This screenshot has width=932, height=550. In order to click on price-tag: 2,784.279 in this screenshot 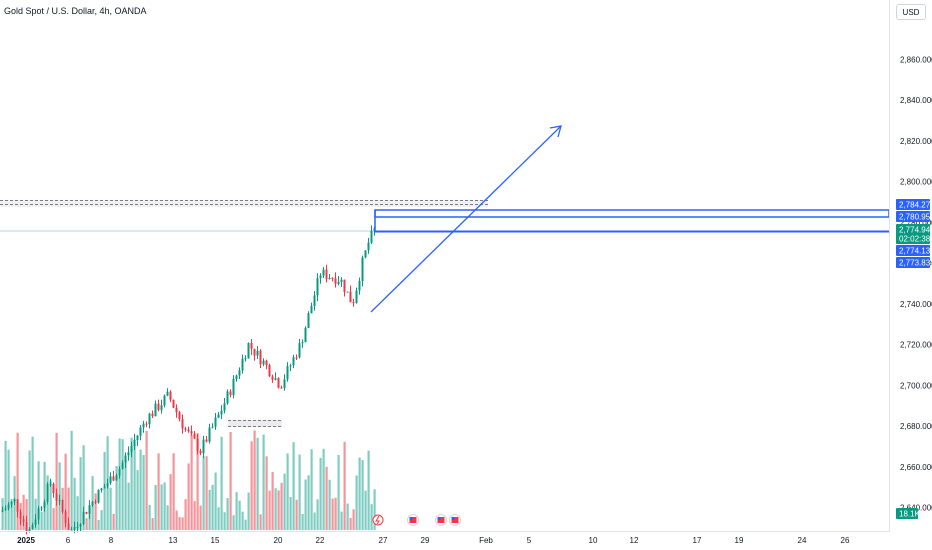, I will do `click(914, 204)`.